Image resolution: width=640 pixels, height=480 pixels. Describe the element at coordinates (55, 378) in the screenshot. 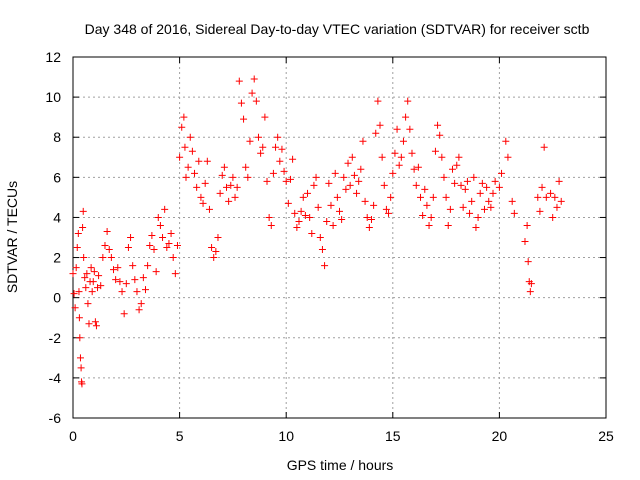

I see `y-tick-label: -4` at that location.